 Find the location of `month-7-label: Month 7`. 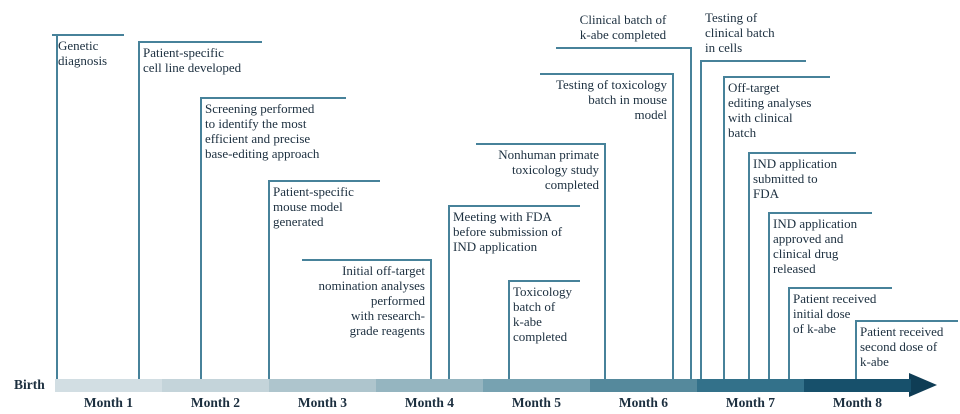

month-7-label: Month 7 is located at coordinates (750, 402).